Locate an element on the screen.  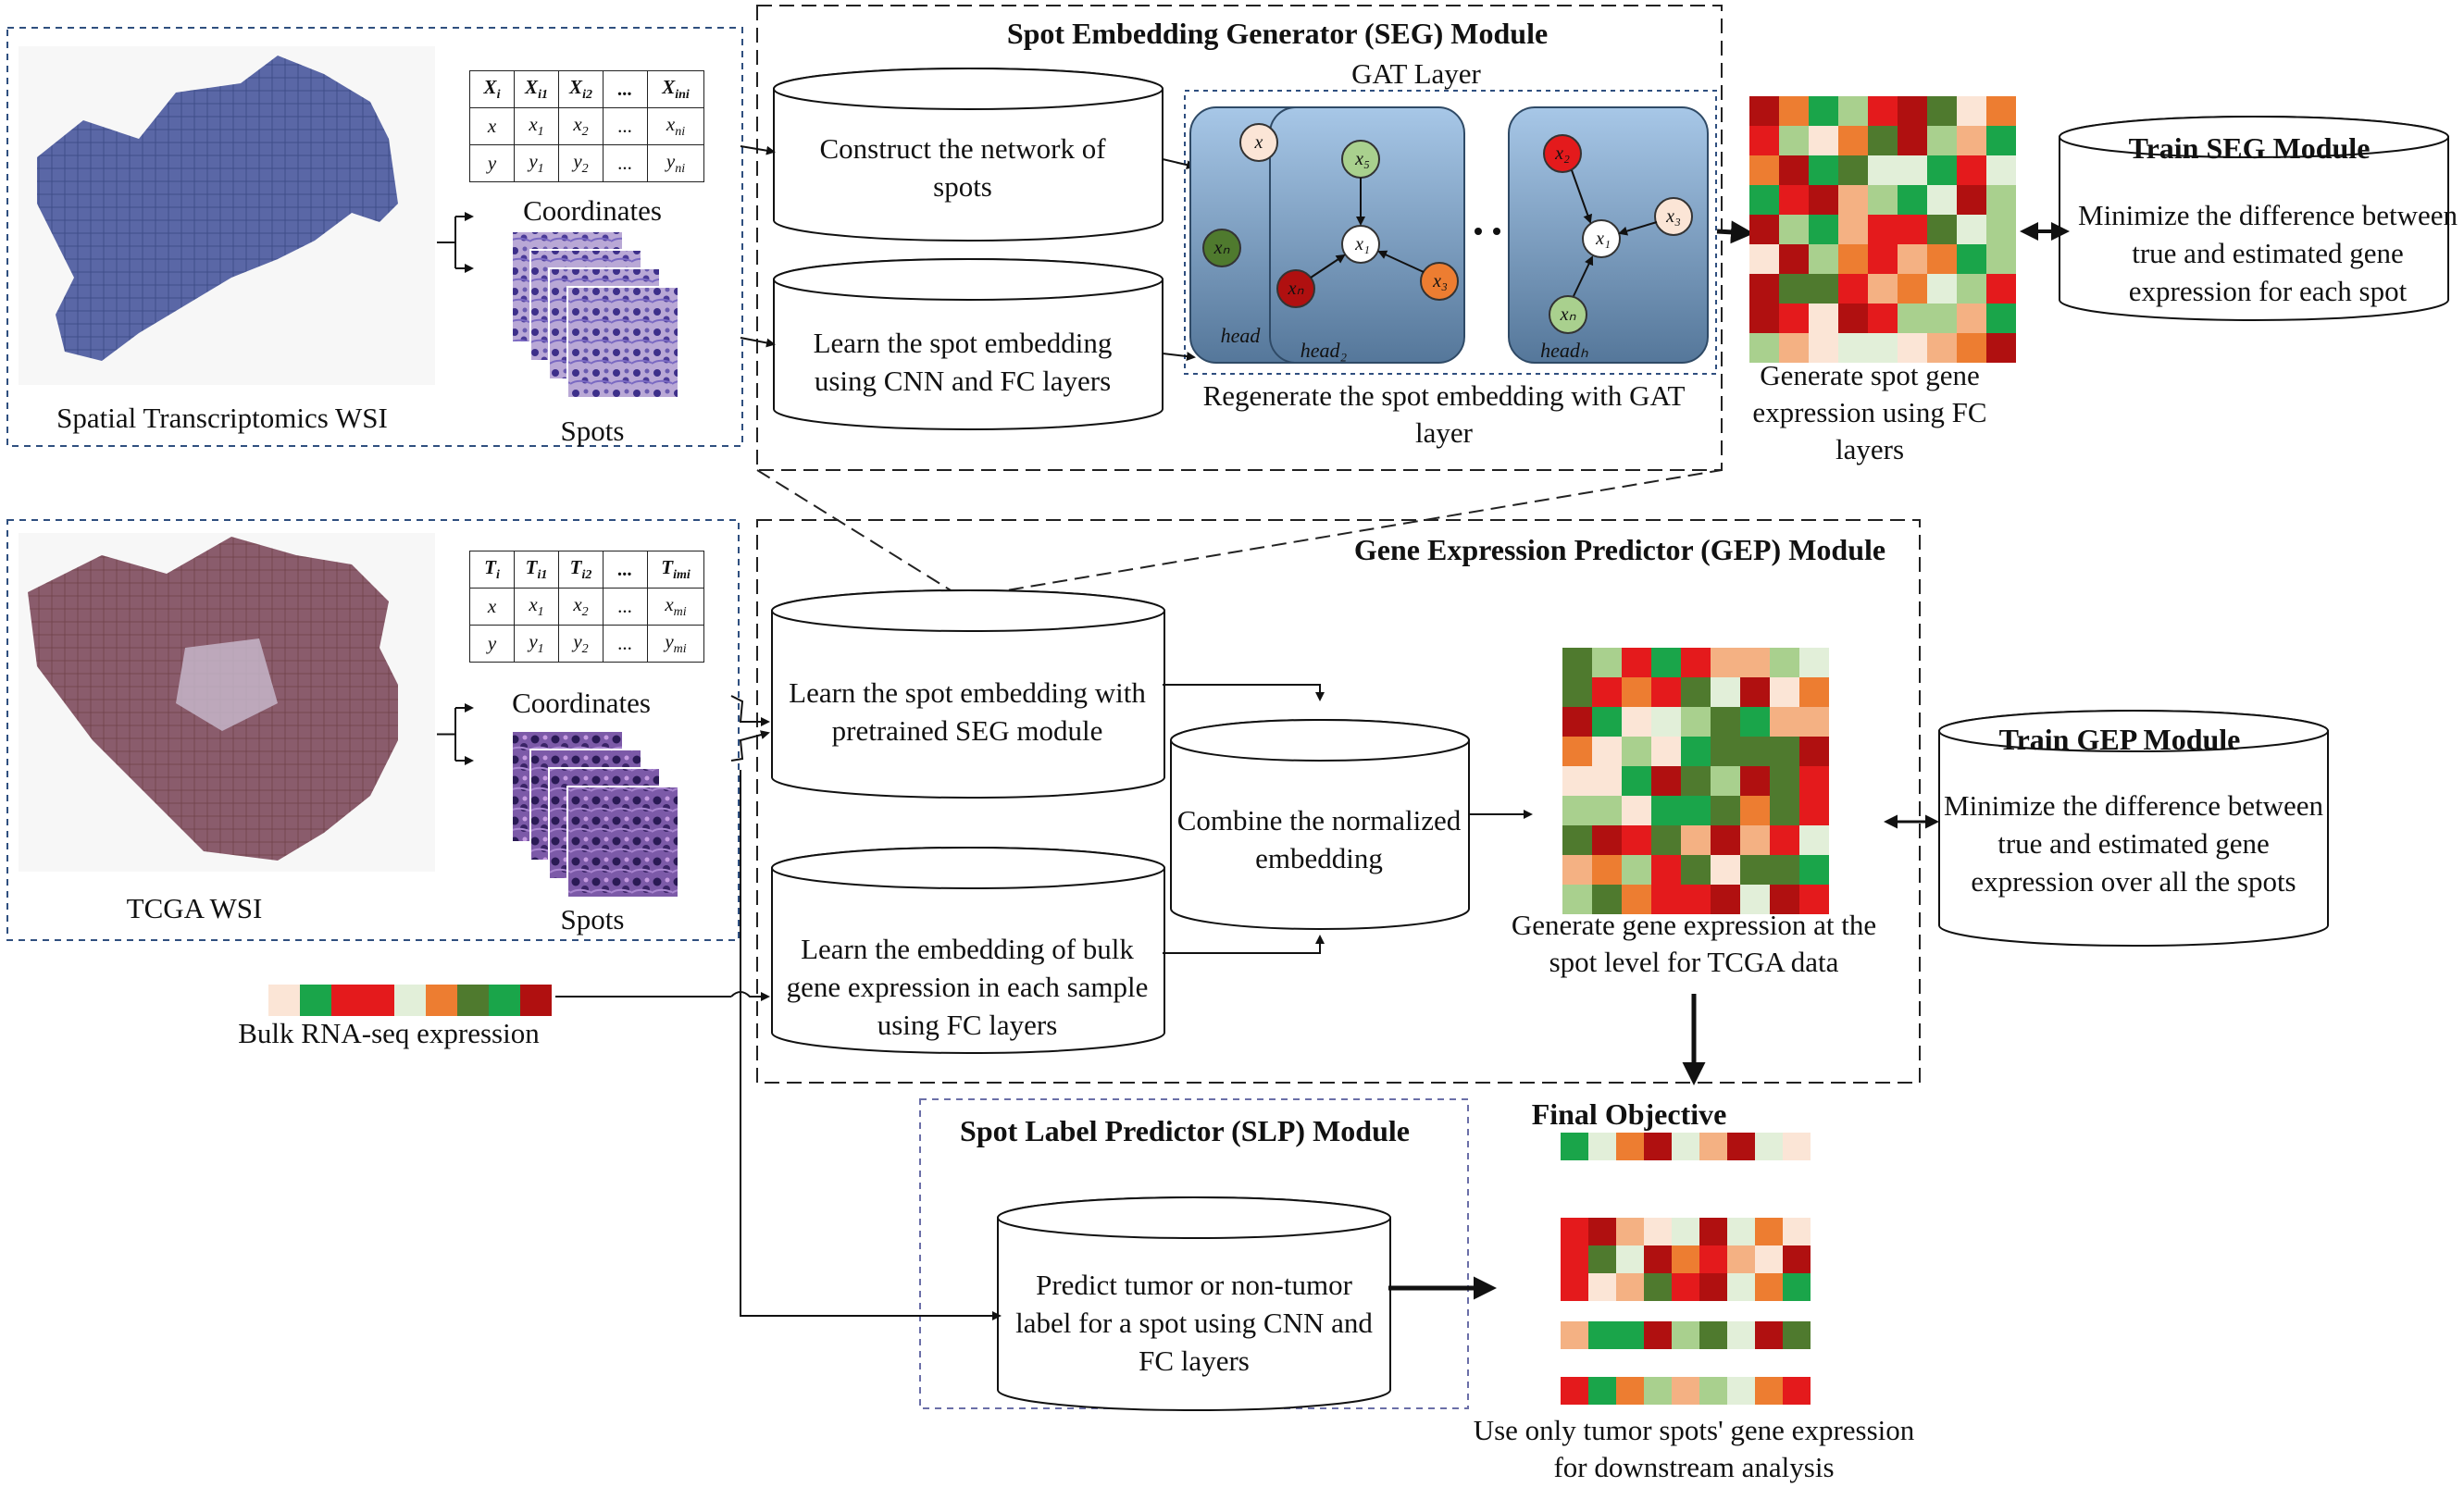
train-seg-title: Train SEG Module is located at coordinates (2249, 148).